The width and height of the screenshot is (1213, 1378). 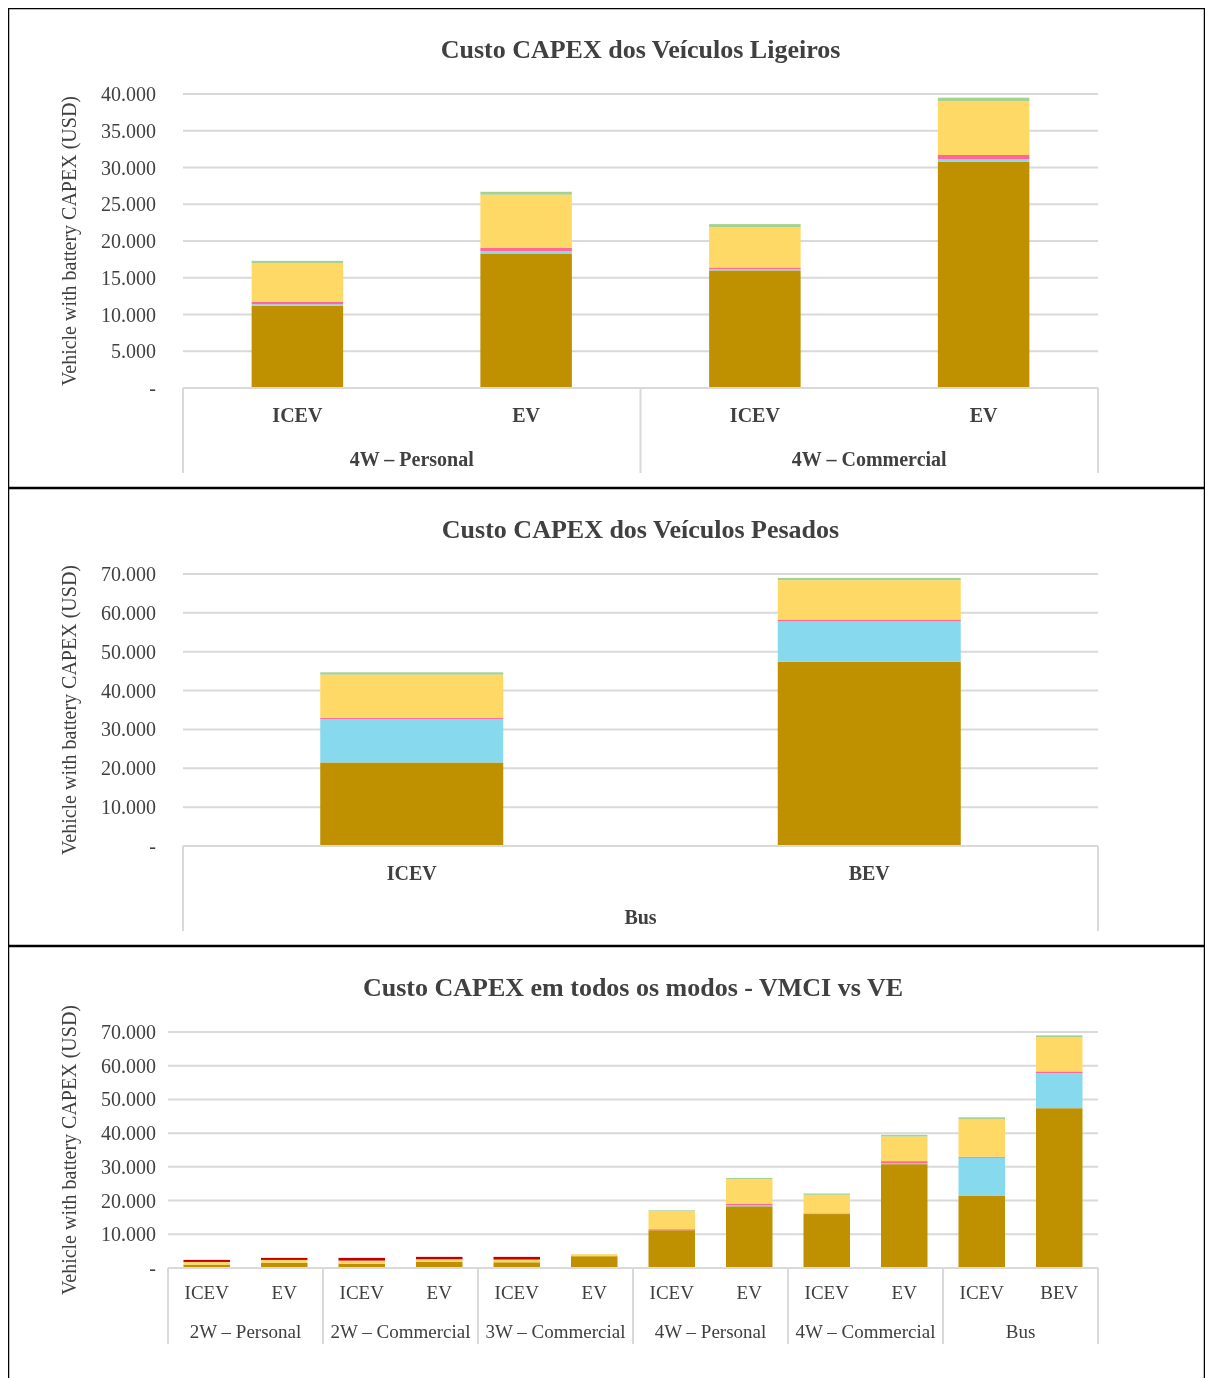 What do you see at coordinates (640, 529) in the screenshot?
I see `chart-title: Custo CAPEX dos Veículos Pesados` at bounding box center [640, 529].